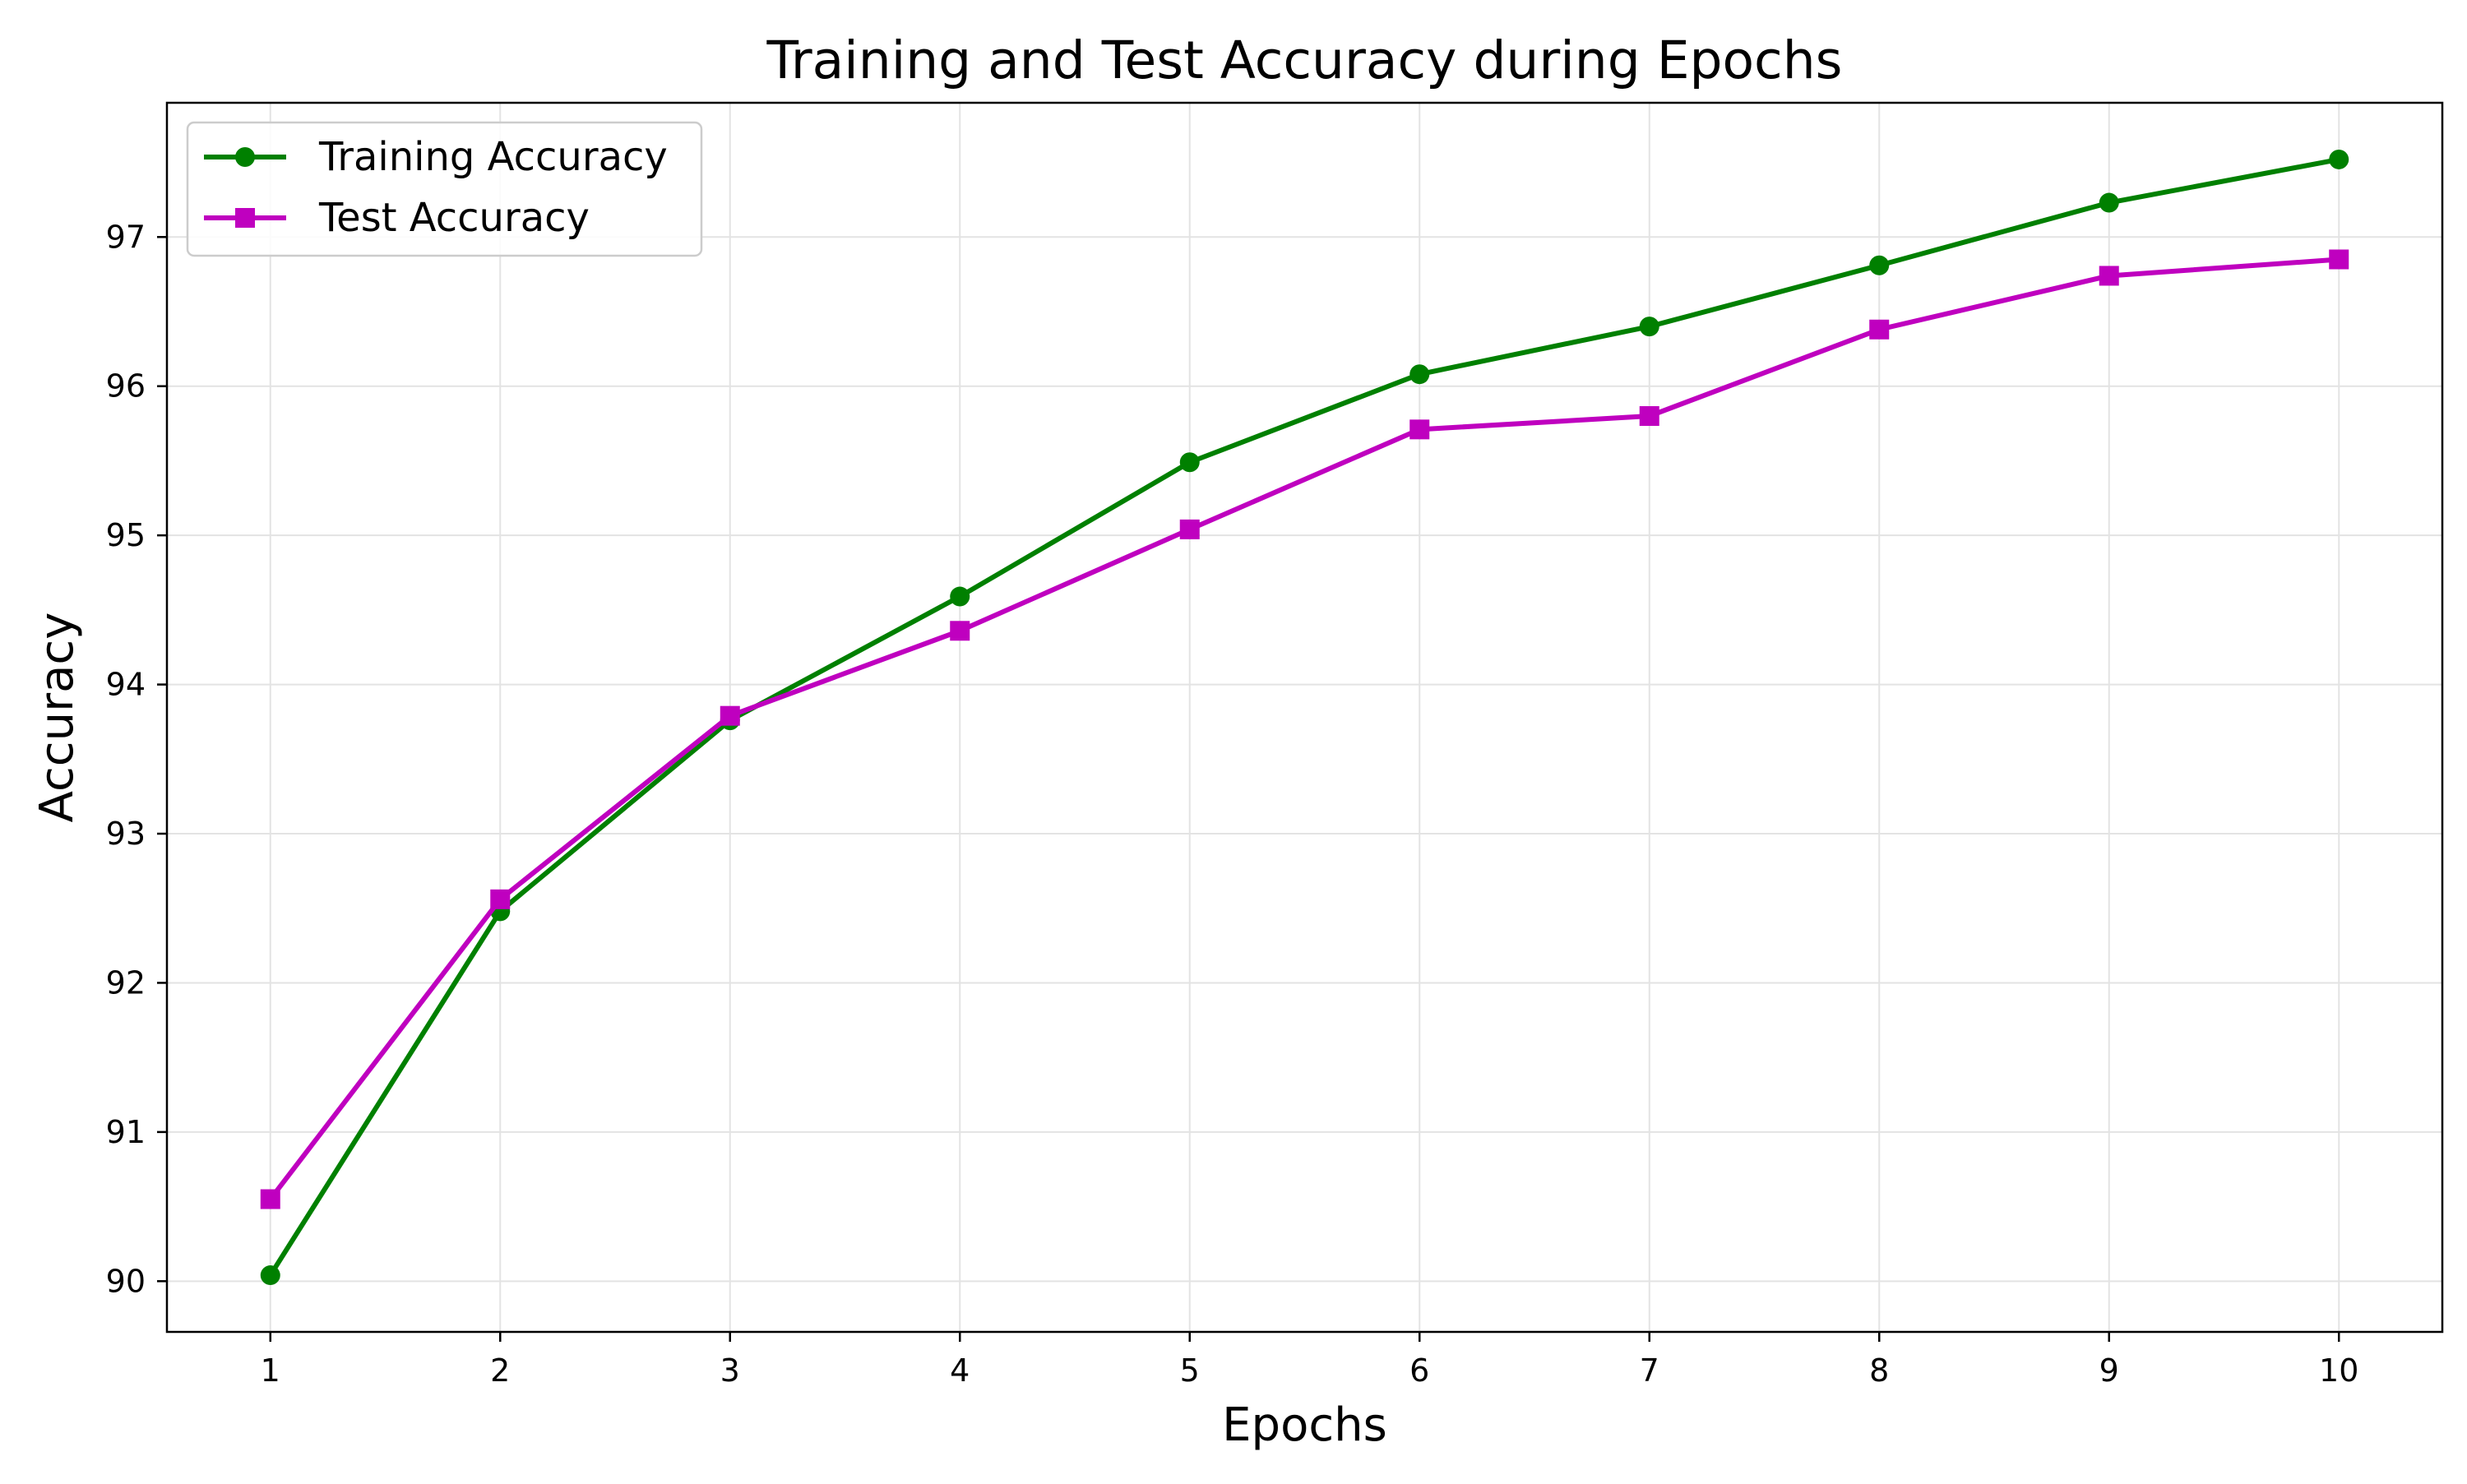 The image size is (2467, 1484). I want to click on y-tick-label: 97, so click(126, 237).